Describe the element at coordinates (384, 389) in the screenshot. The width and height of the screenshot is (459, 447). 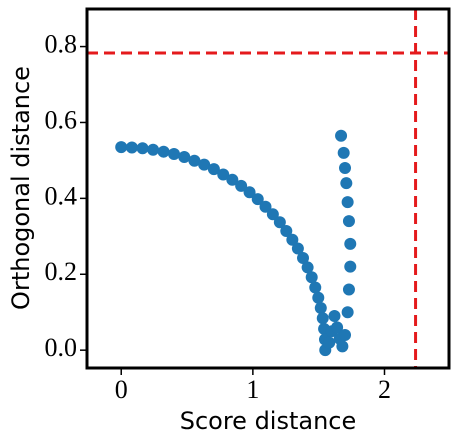
I see `x-tick-label: 2` at that location.